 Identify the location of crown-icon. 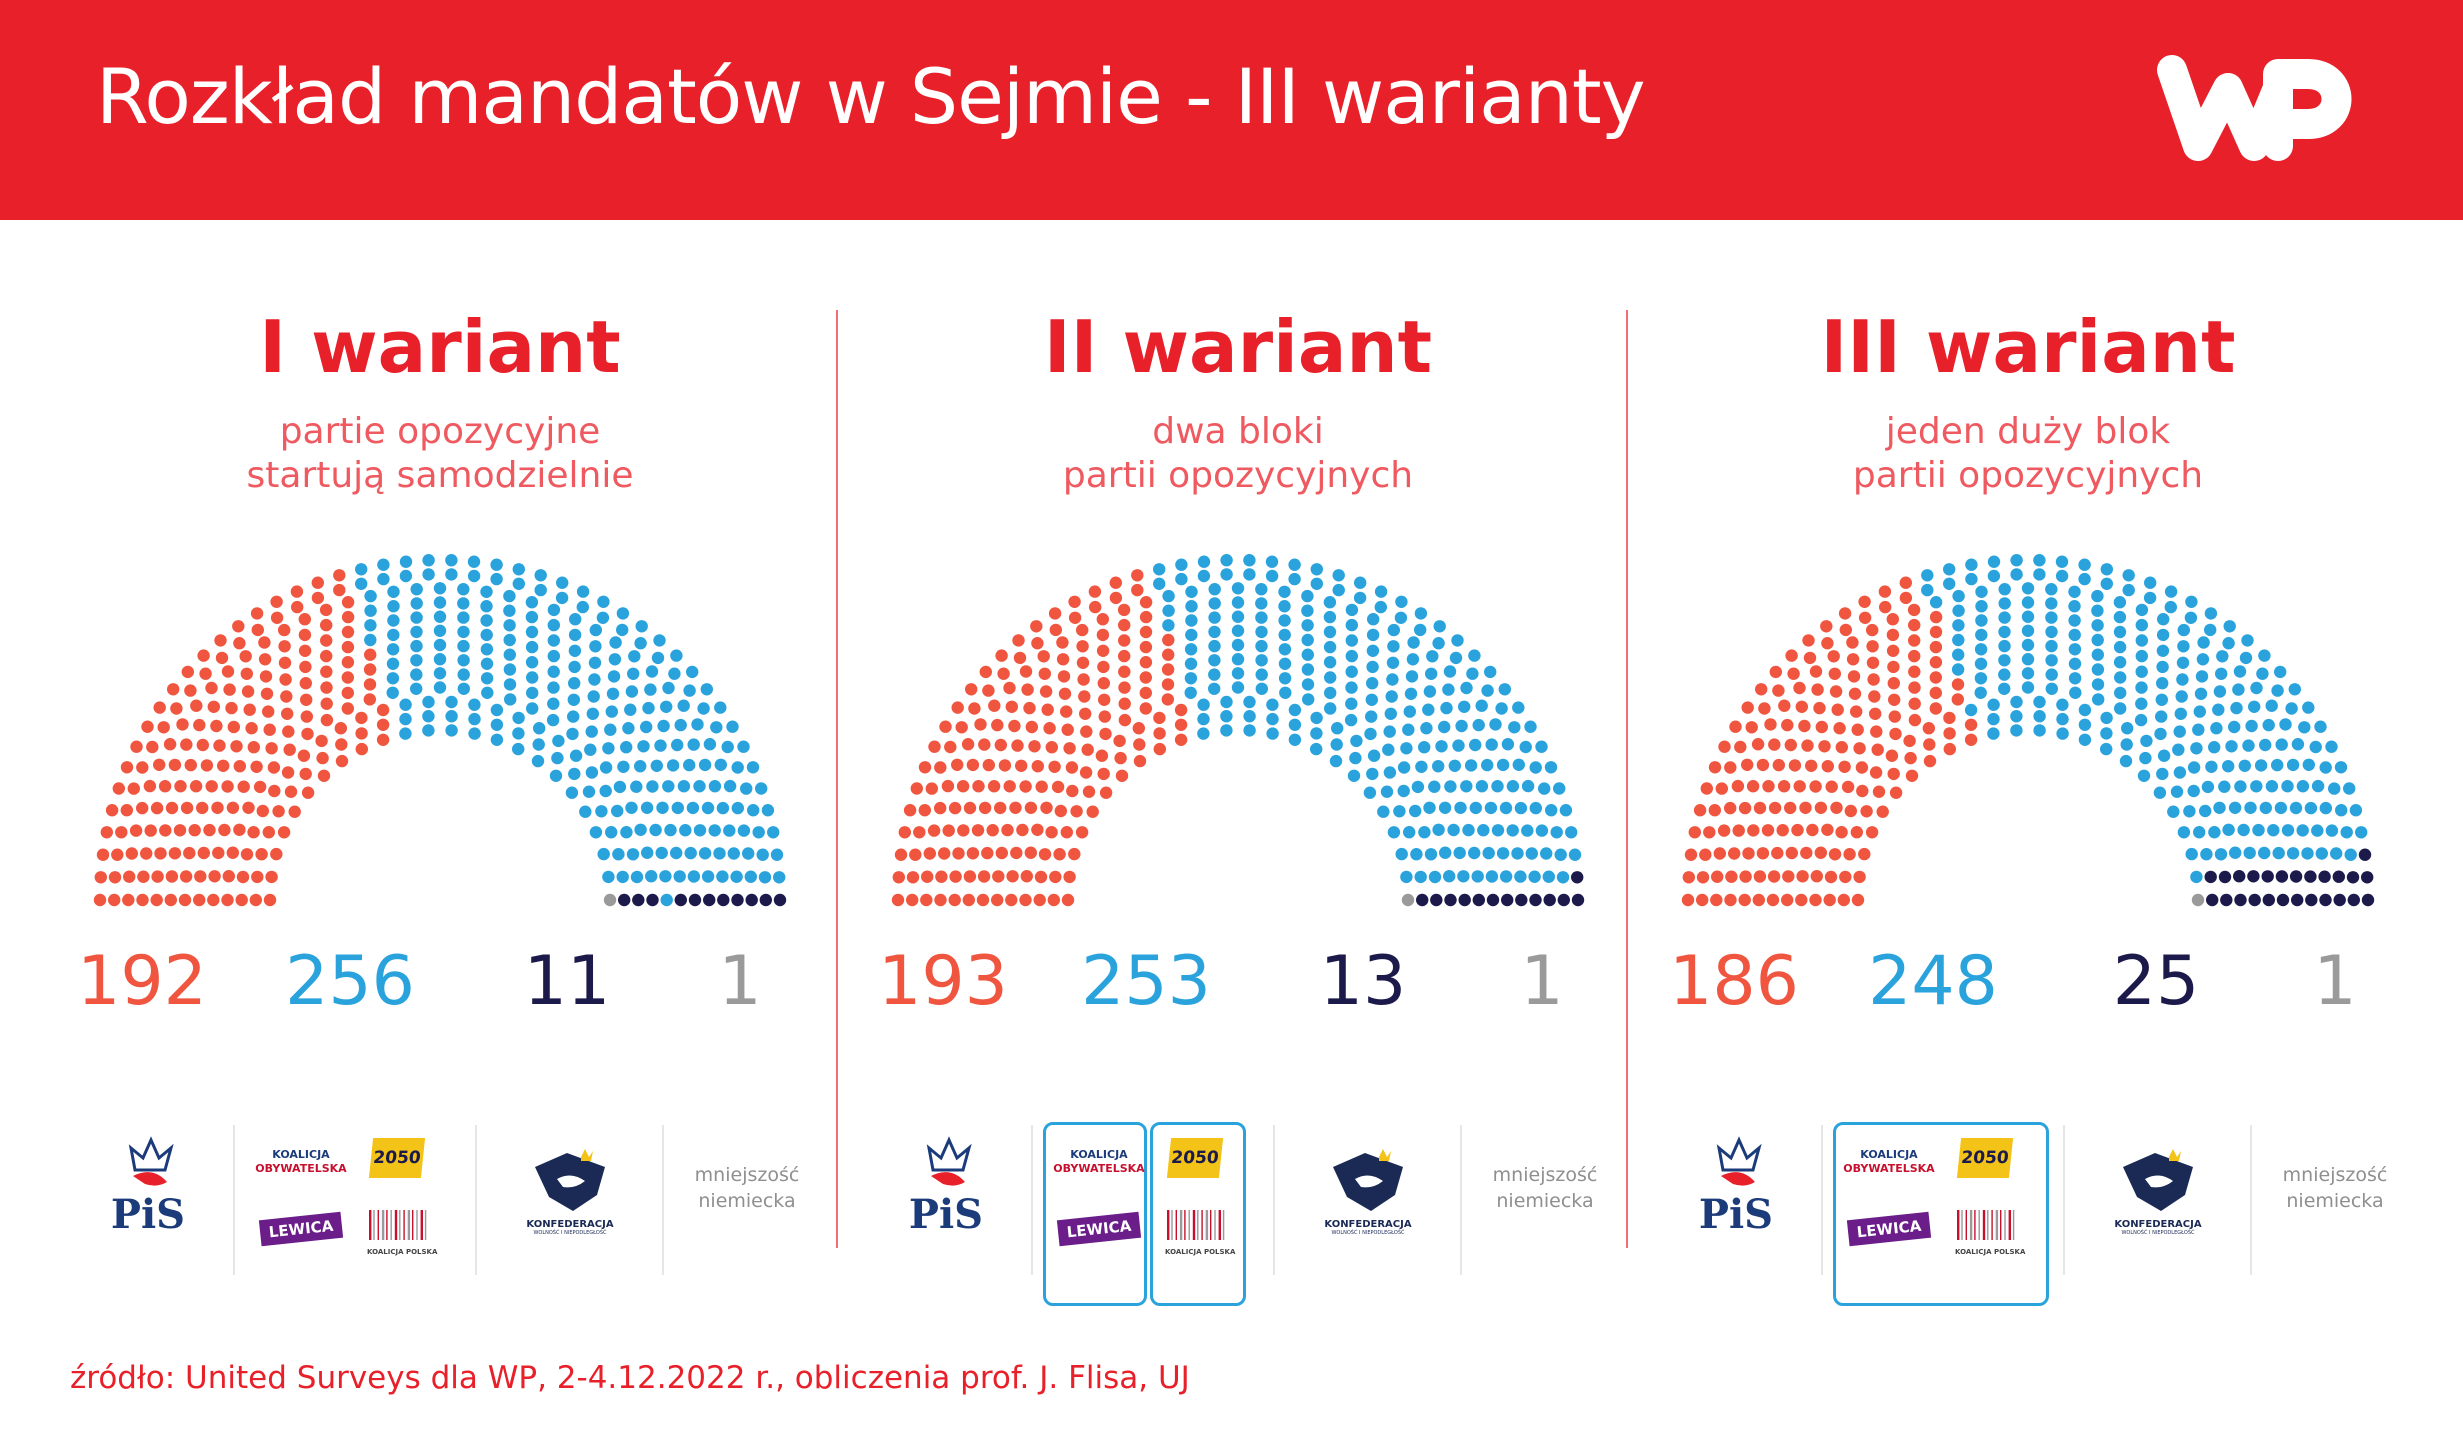
(949, 1154).